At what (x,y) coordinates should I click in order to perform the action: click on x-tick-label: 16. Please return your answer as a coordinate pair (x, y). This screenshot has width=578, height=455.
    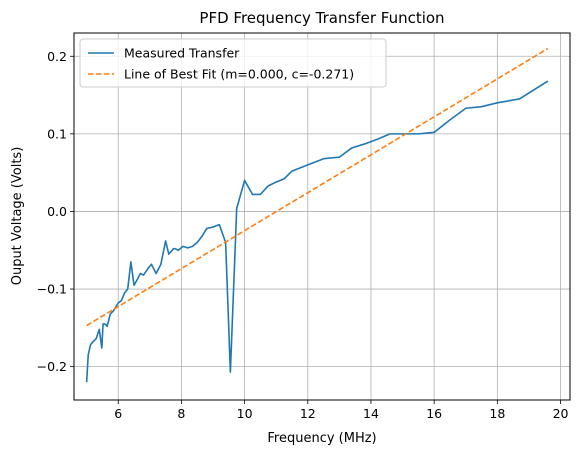
    Looking at the image, I should click on (434, 413).